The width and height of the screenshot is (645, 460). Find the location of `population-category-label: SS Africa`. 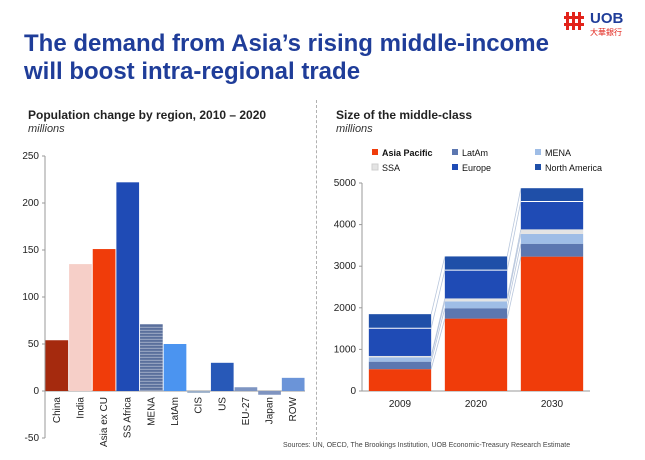

population-category-label: SS Africa is located at coordinates (128, 418).